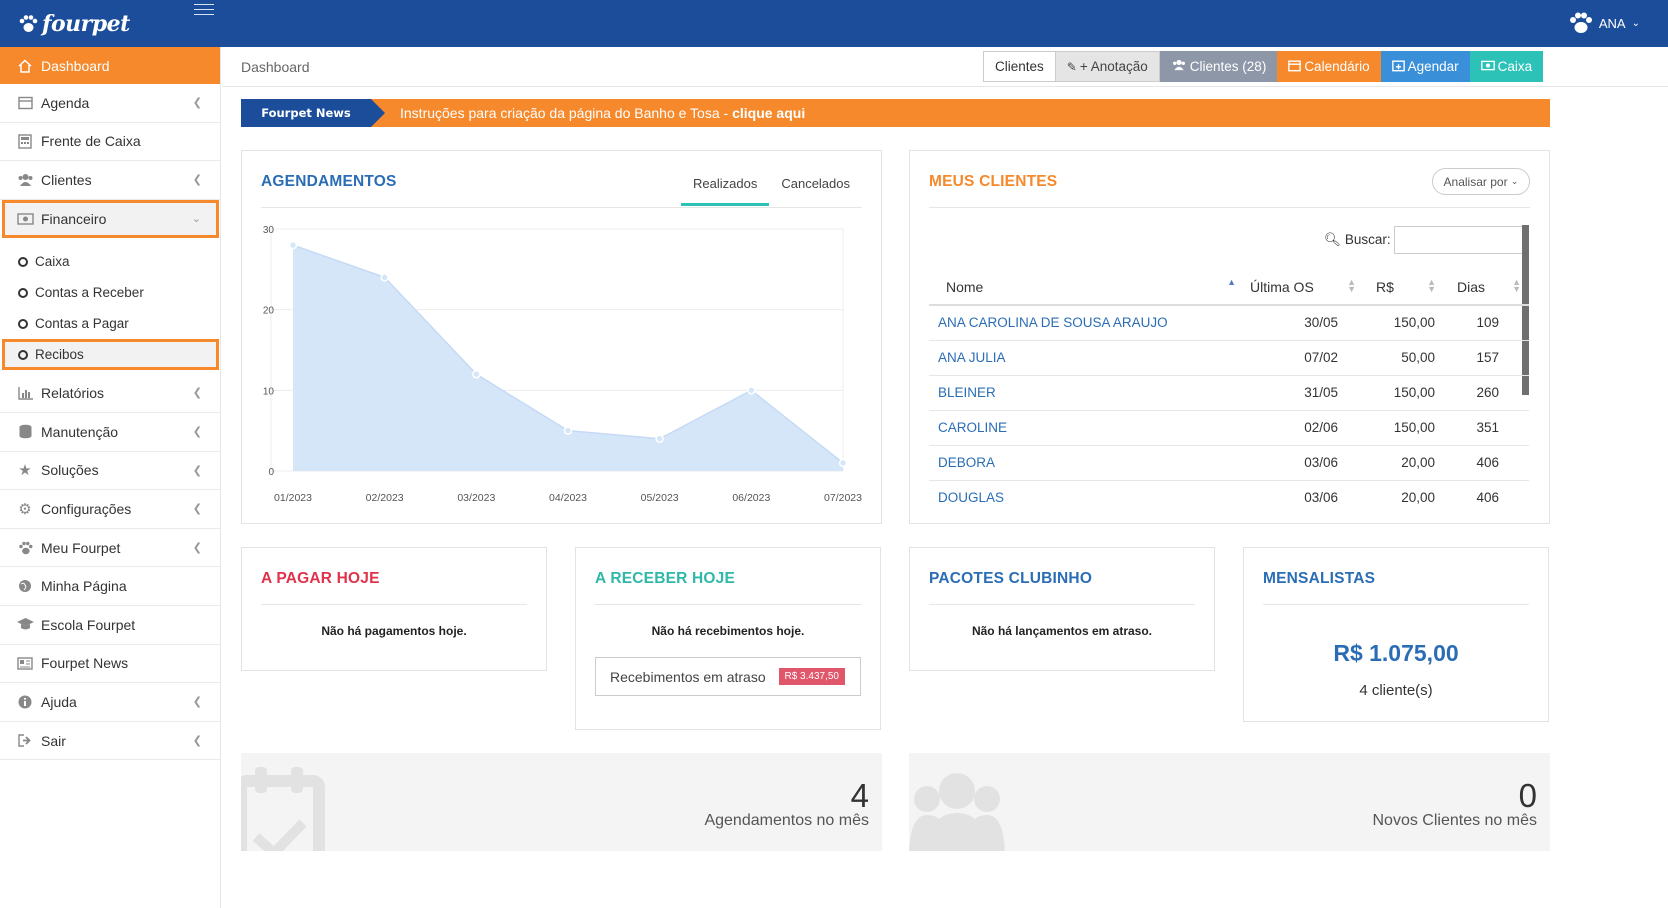 This screenshot has width=1668, height=908. I want to click on panel-title: MEUS CLIENTES, so click(993, 181).